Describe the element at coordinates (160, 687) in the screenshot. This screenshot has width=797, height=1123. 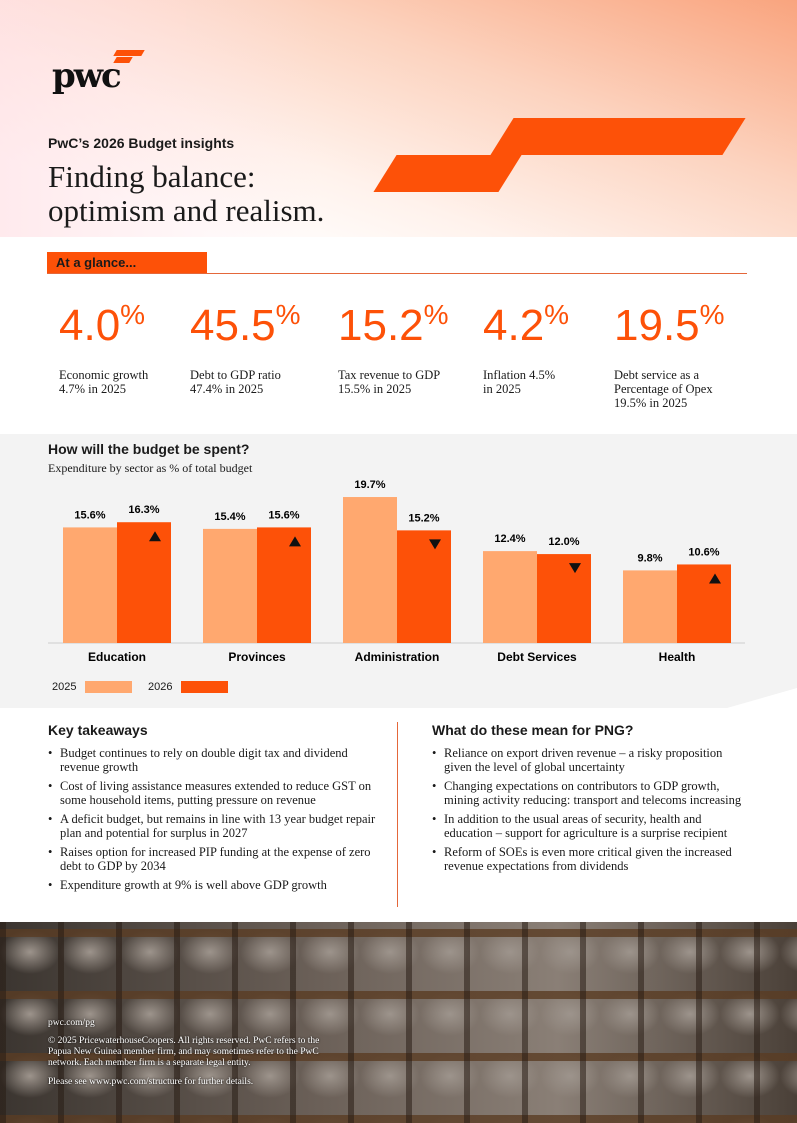
I see `legend-label: 2026` at that location.